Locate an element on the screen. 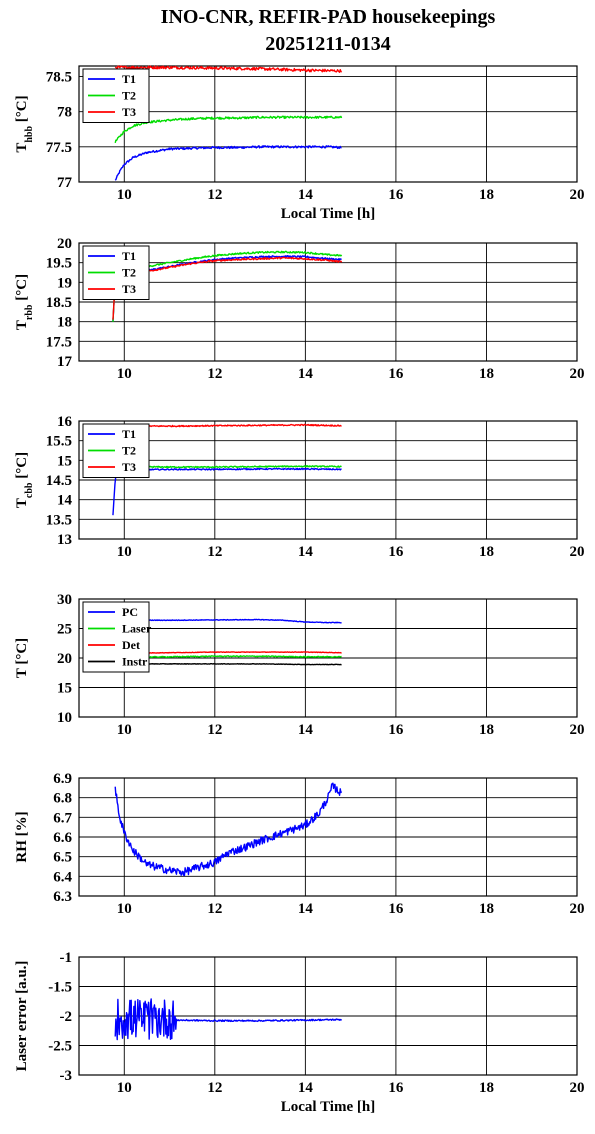 This screenshot has height=1134, width=595. plot-frame is located at coordinates (328, 124).